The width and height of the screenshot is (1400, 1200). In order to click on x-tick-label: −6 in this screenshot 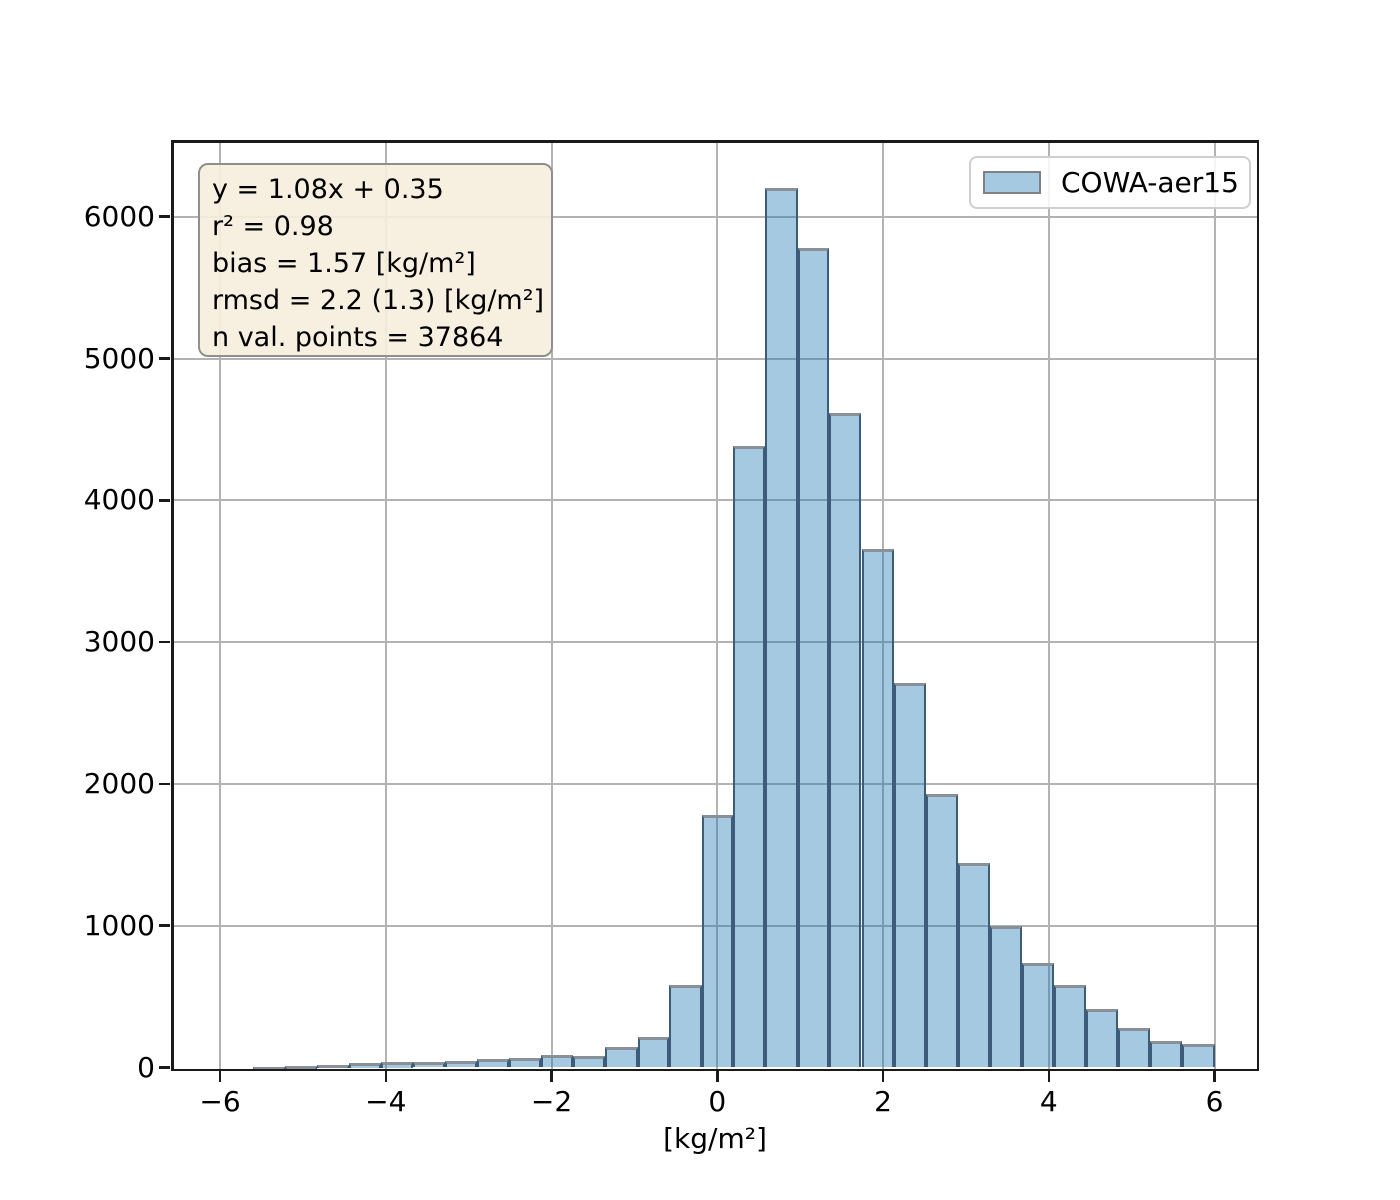, I will do `click(220, 1101)`.